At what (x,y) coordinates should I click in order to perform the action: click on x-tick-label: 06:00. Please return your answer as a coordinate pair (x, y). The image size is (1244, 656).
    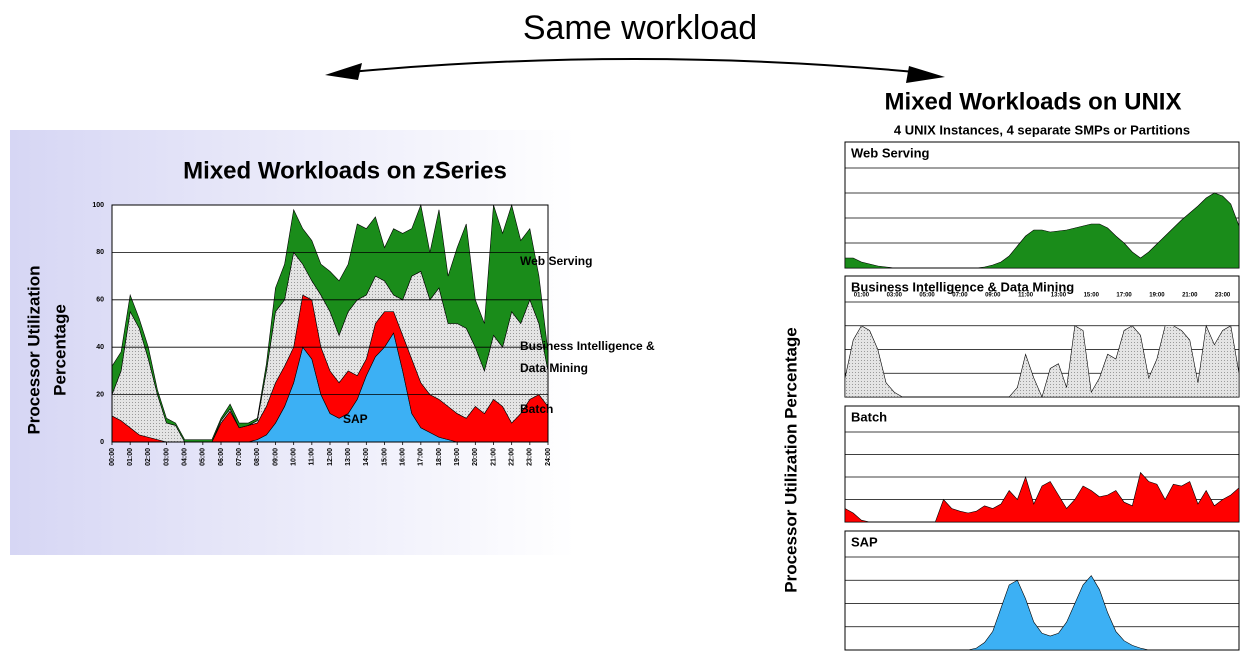
    Looking at the image, I should click on (221, 457).